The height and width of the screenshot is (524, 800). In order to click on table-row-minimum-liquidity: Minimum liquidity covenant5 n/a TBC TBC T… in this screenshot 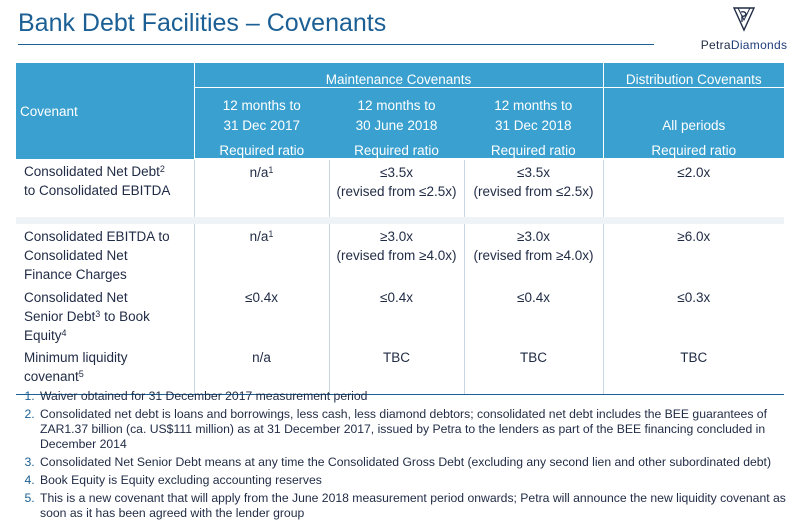, I will do `click(400, 370)`.